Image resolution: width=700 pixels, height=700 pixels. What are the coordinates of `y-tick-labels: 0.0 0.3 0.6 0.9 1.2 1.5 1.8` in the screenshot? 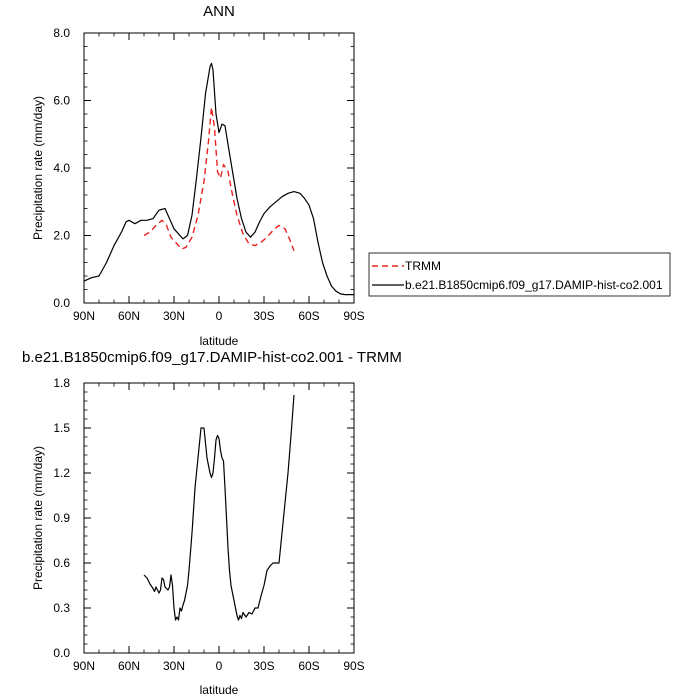 It's located at (61, 518).